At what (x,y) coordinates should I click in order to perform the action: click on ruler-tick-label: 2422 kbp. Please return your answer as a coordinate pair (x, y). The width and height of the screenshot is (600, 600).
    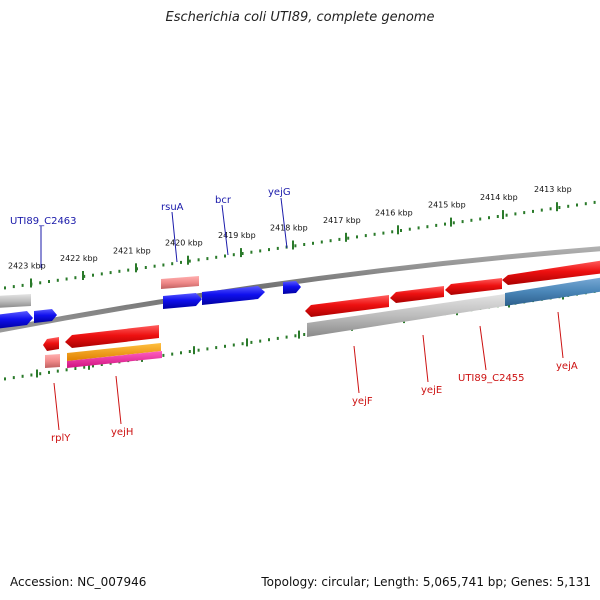
    Looking at the image, I should click on (79, 258).